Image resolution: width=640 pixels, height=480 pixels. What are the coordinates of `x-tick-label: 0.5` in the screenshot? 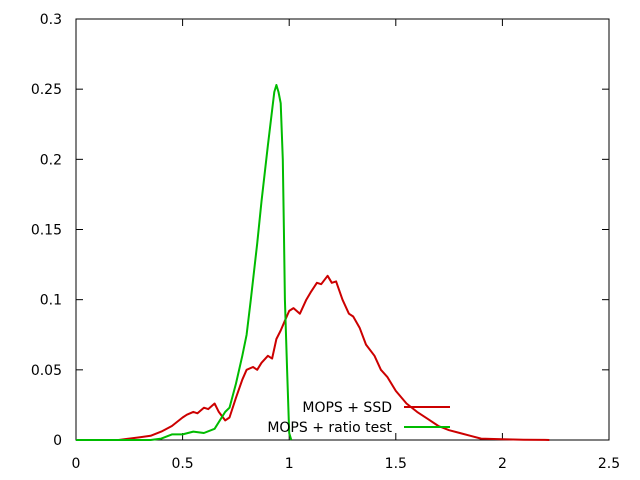 It's located at (182, 464).